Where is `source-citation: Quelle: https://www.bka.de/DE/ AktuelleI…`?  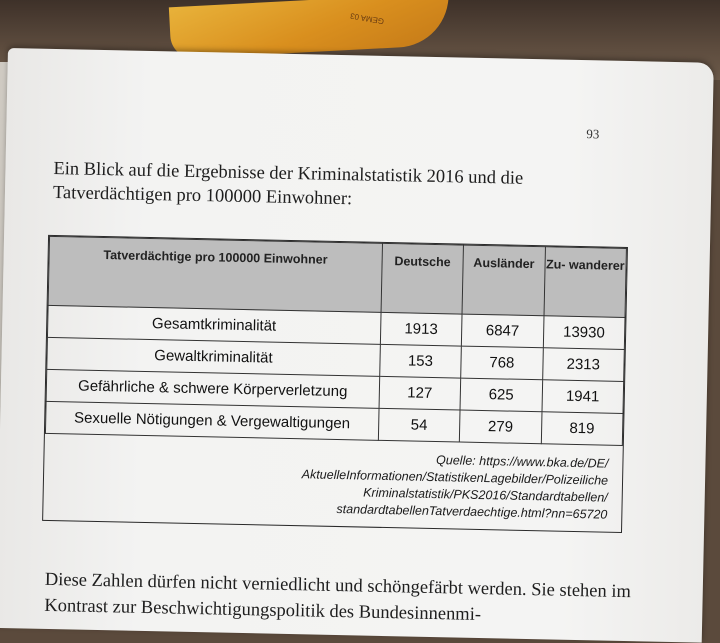 source-citation: Quelle: https://www.bka.de/DE/ AktuelleI… is located at coordinates (333, 483).